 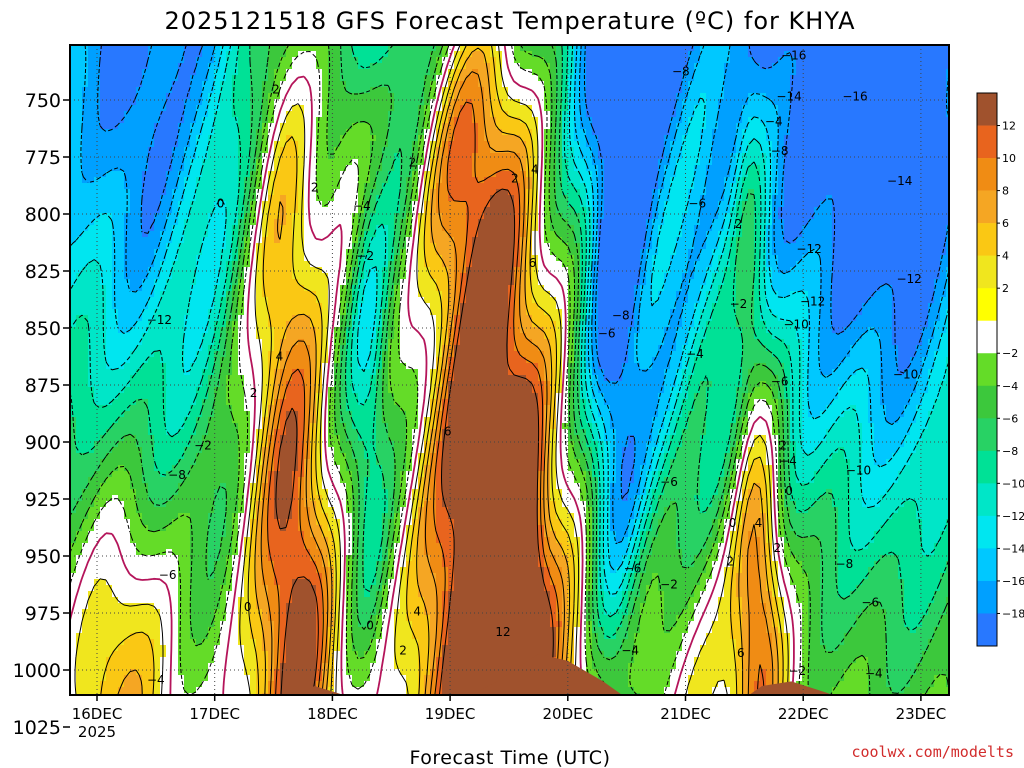 I want to click on contour-label-text: −8, so click(x=845, y=564).